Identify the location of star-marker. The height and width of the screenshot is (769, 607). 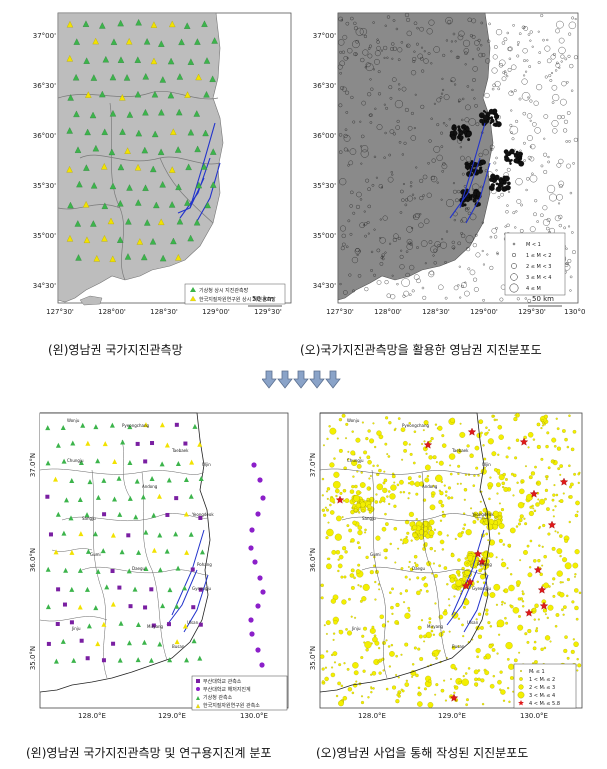
(470, 581).